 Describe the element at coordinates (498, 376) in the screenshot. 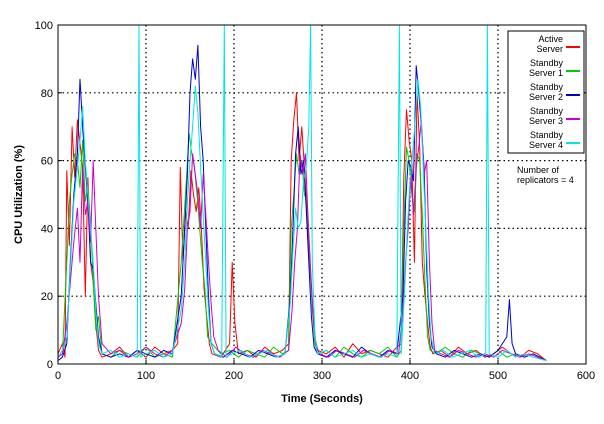

I see `x-tick-label: 500` at that location.